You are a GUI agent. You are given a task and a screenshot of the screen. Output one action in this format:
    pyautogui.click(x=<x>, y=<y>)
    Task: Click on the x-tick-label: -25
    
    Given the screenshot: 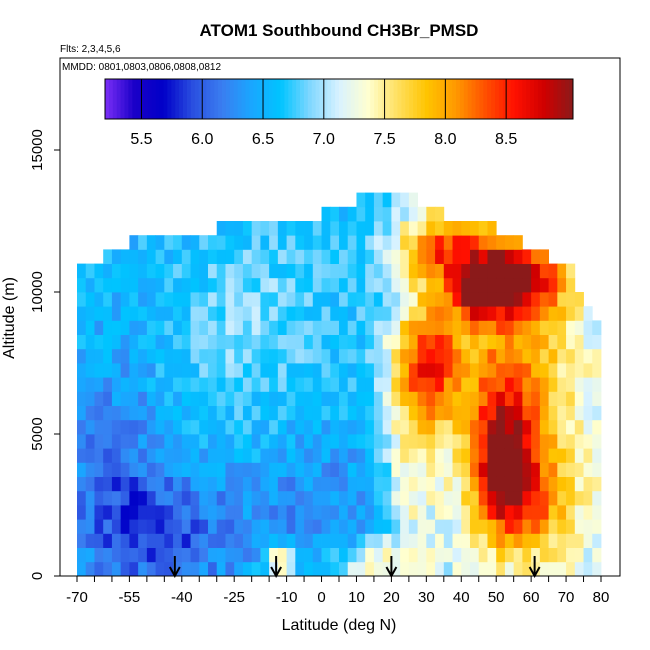 What is the action you would take?
    pyautogui.click(x=234, y=597)
    